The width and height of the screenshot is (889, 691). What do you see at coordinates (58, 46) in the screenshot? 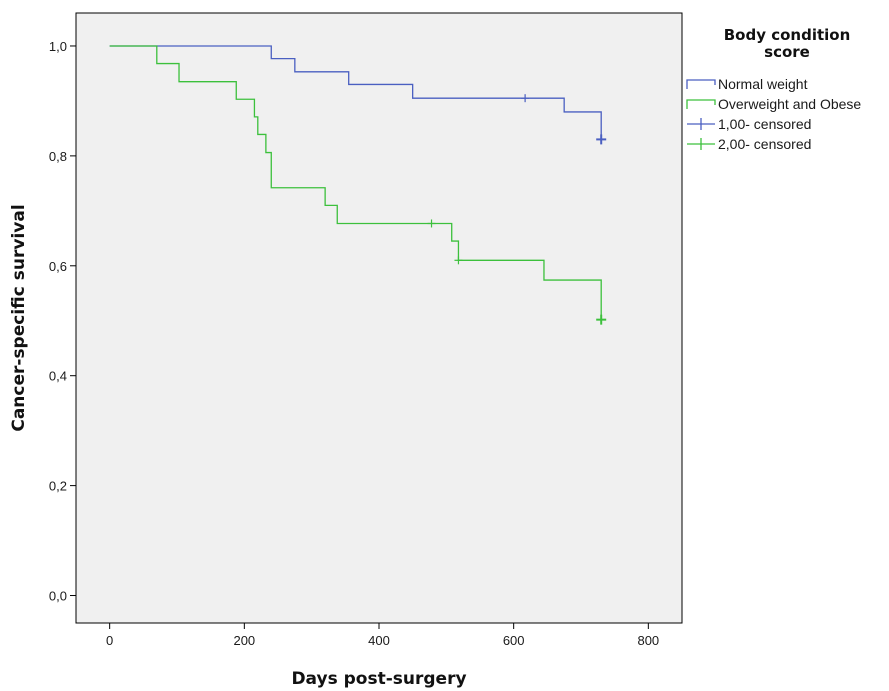
I see `y-tick-label: 1,0` at bounding box center [58, 46].